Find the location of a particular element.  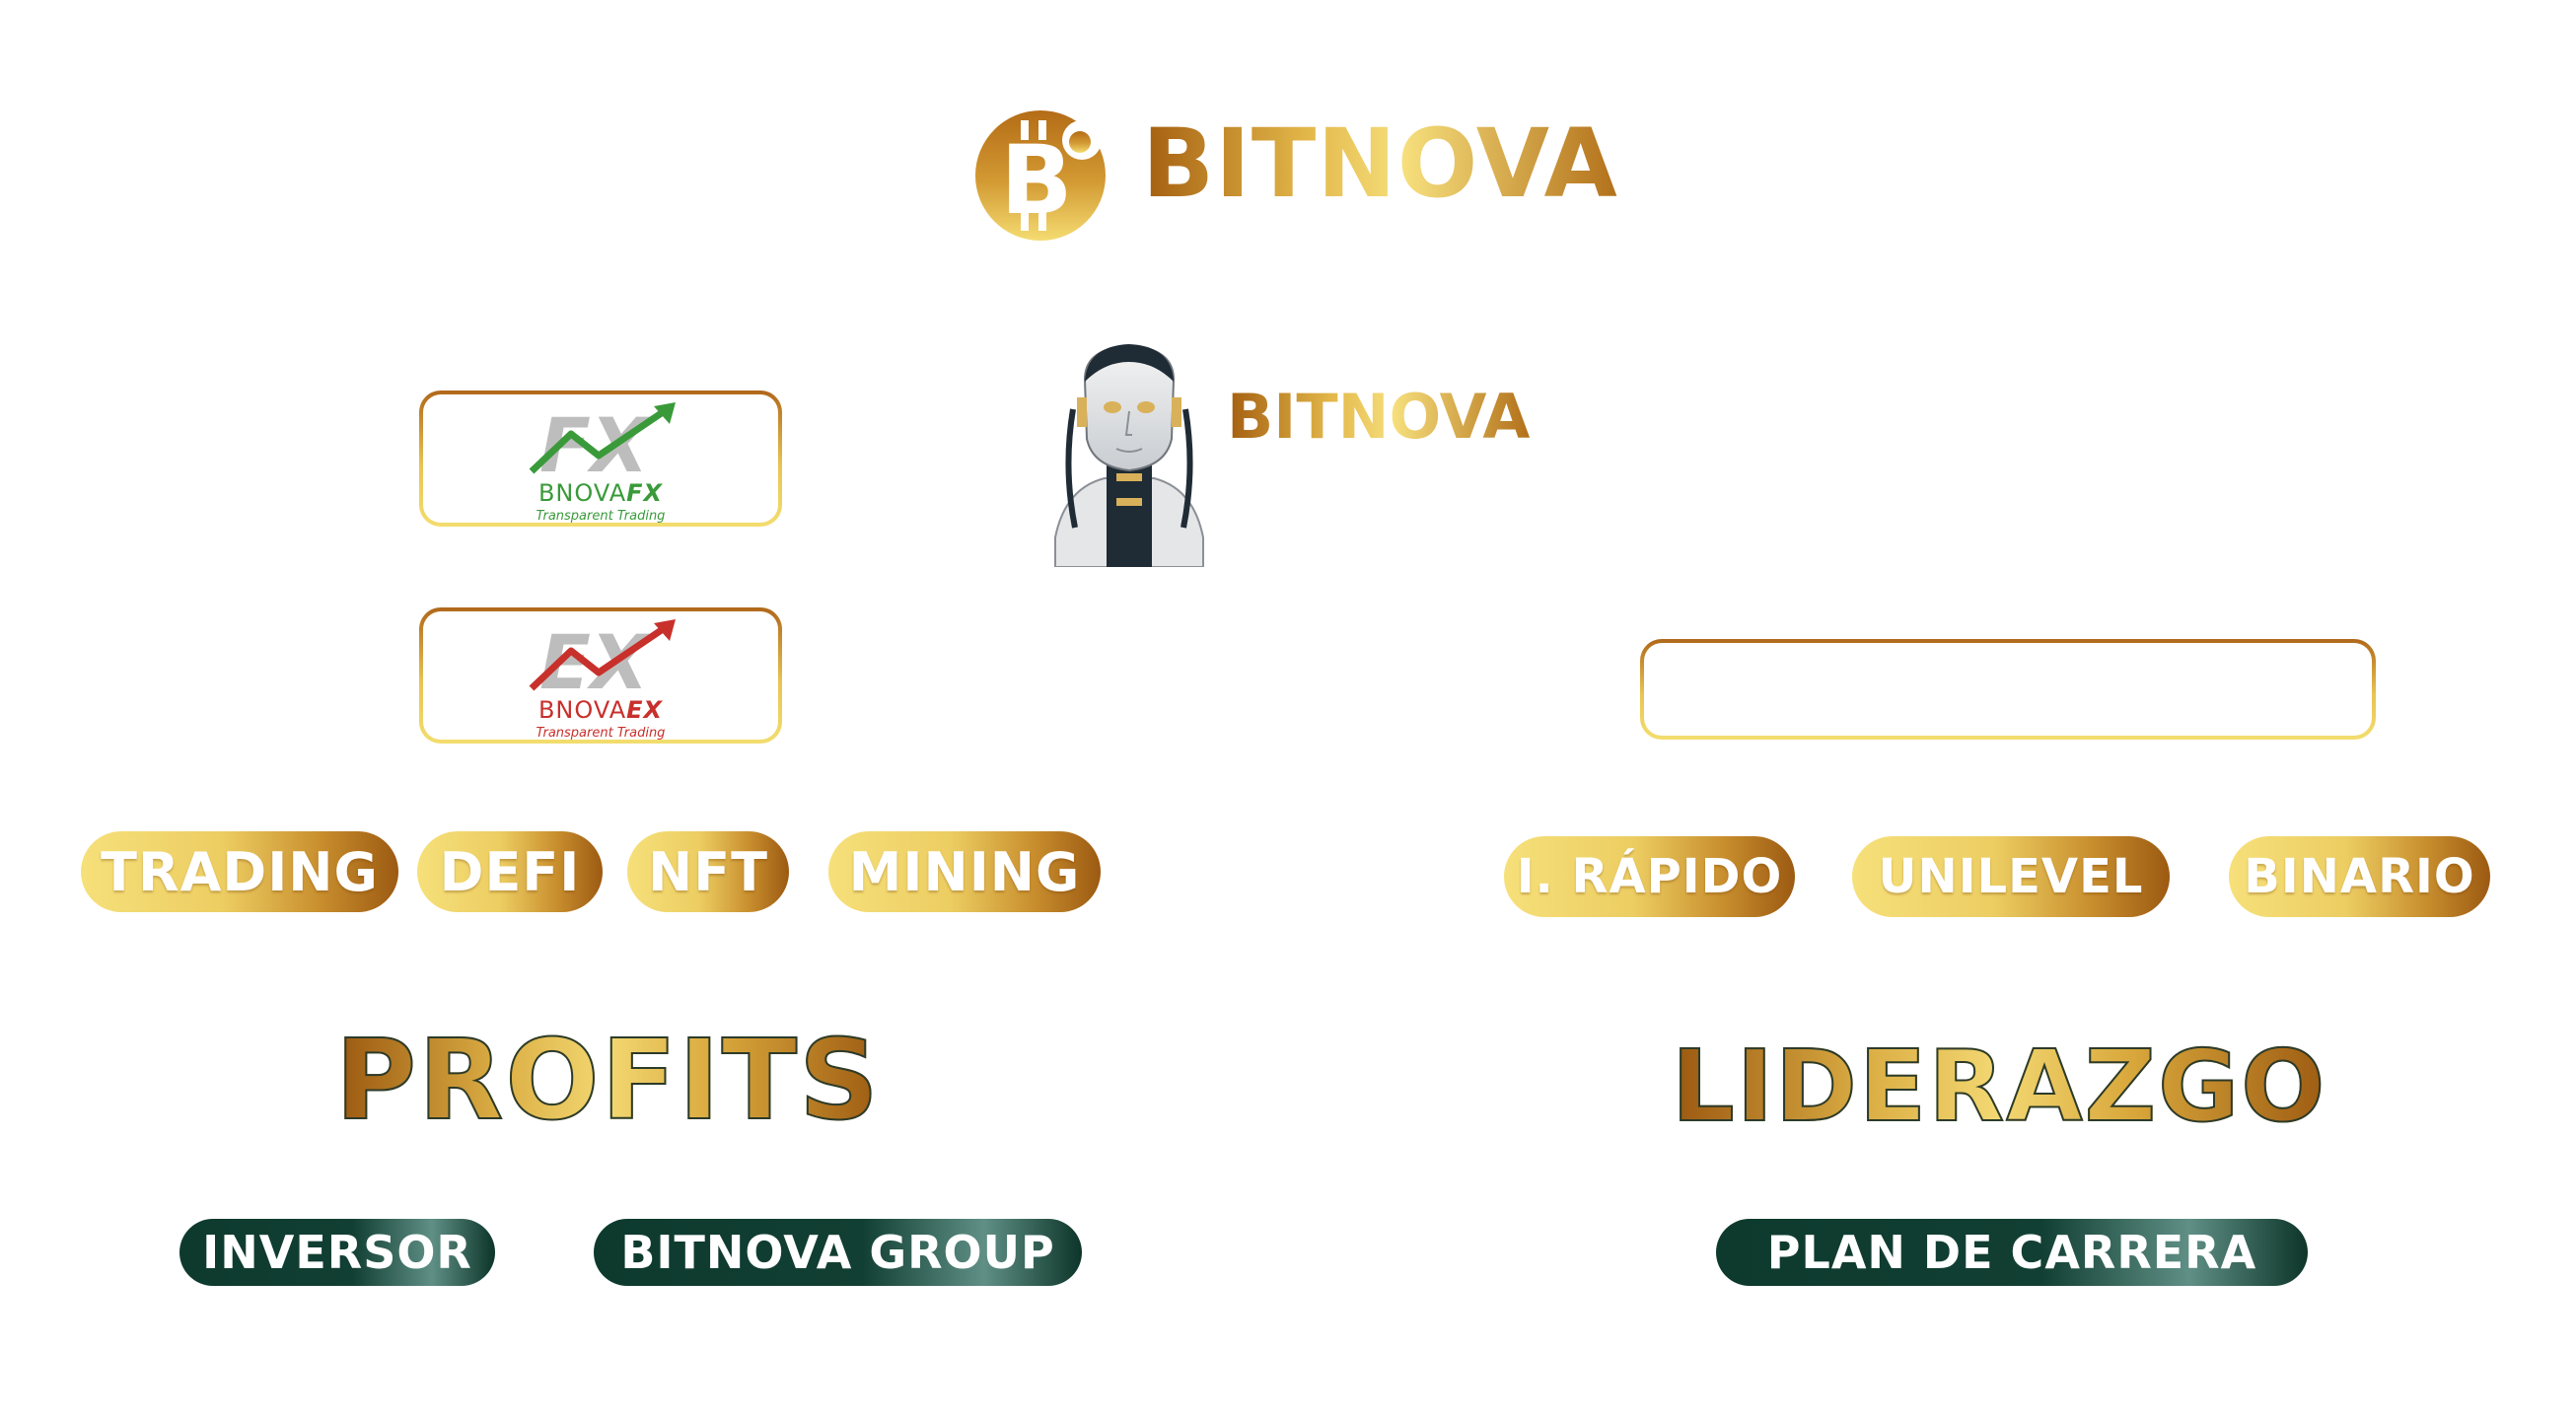

ex-chart-arrow-icon: EX is located at coordinates (602, 657).